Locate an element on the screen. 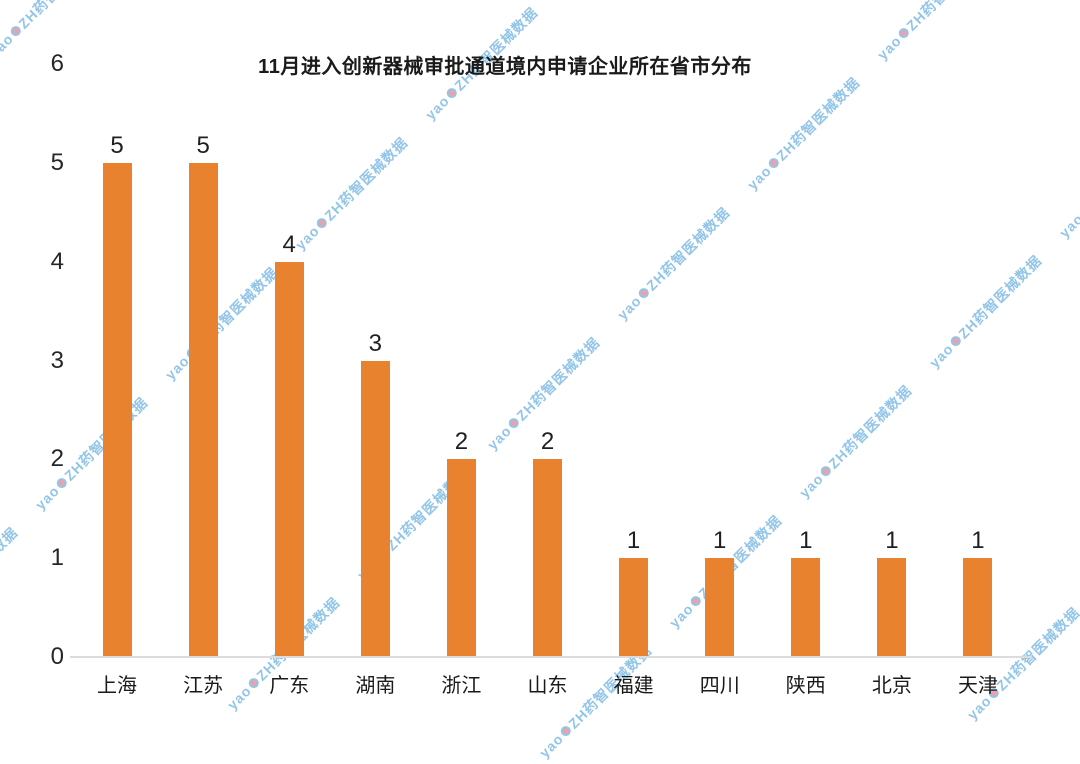 The height and width of the screenshot is (764, 1080). bar-column: 4 is located at coordinates (289, 360).